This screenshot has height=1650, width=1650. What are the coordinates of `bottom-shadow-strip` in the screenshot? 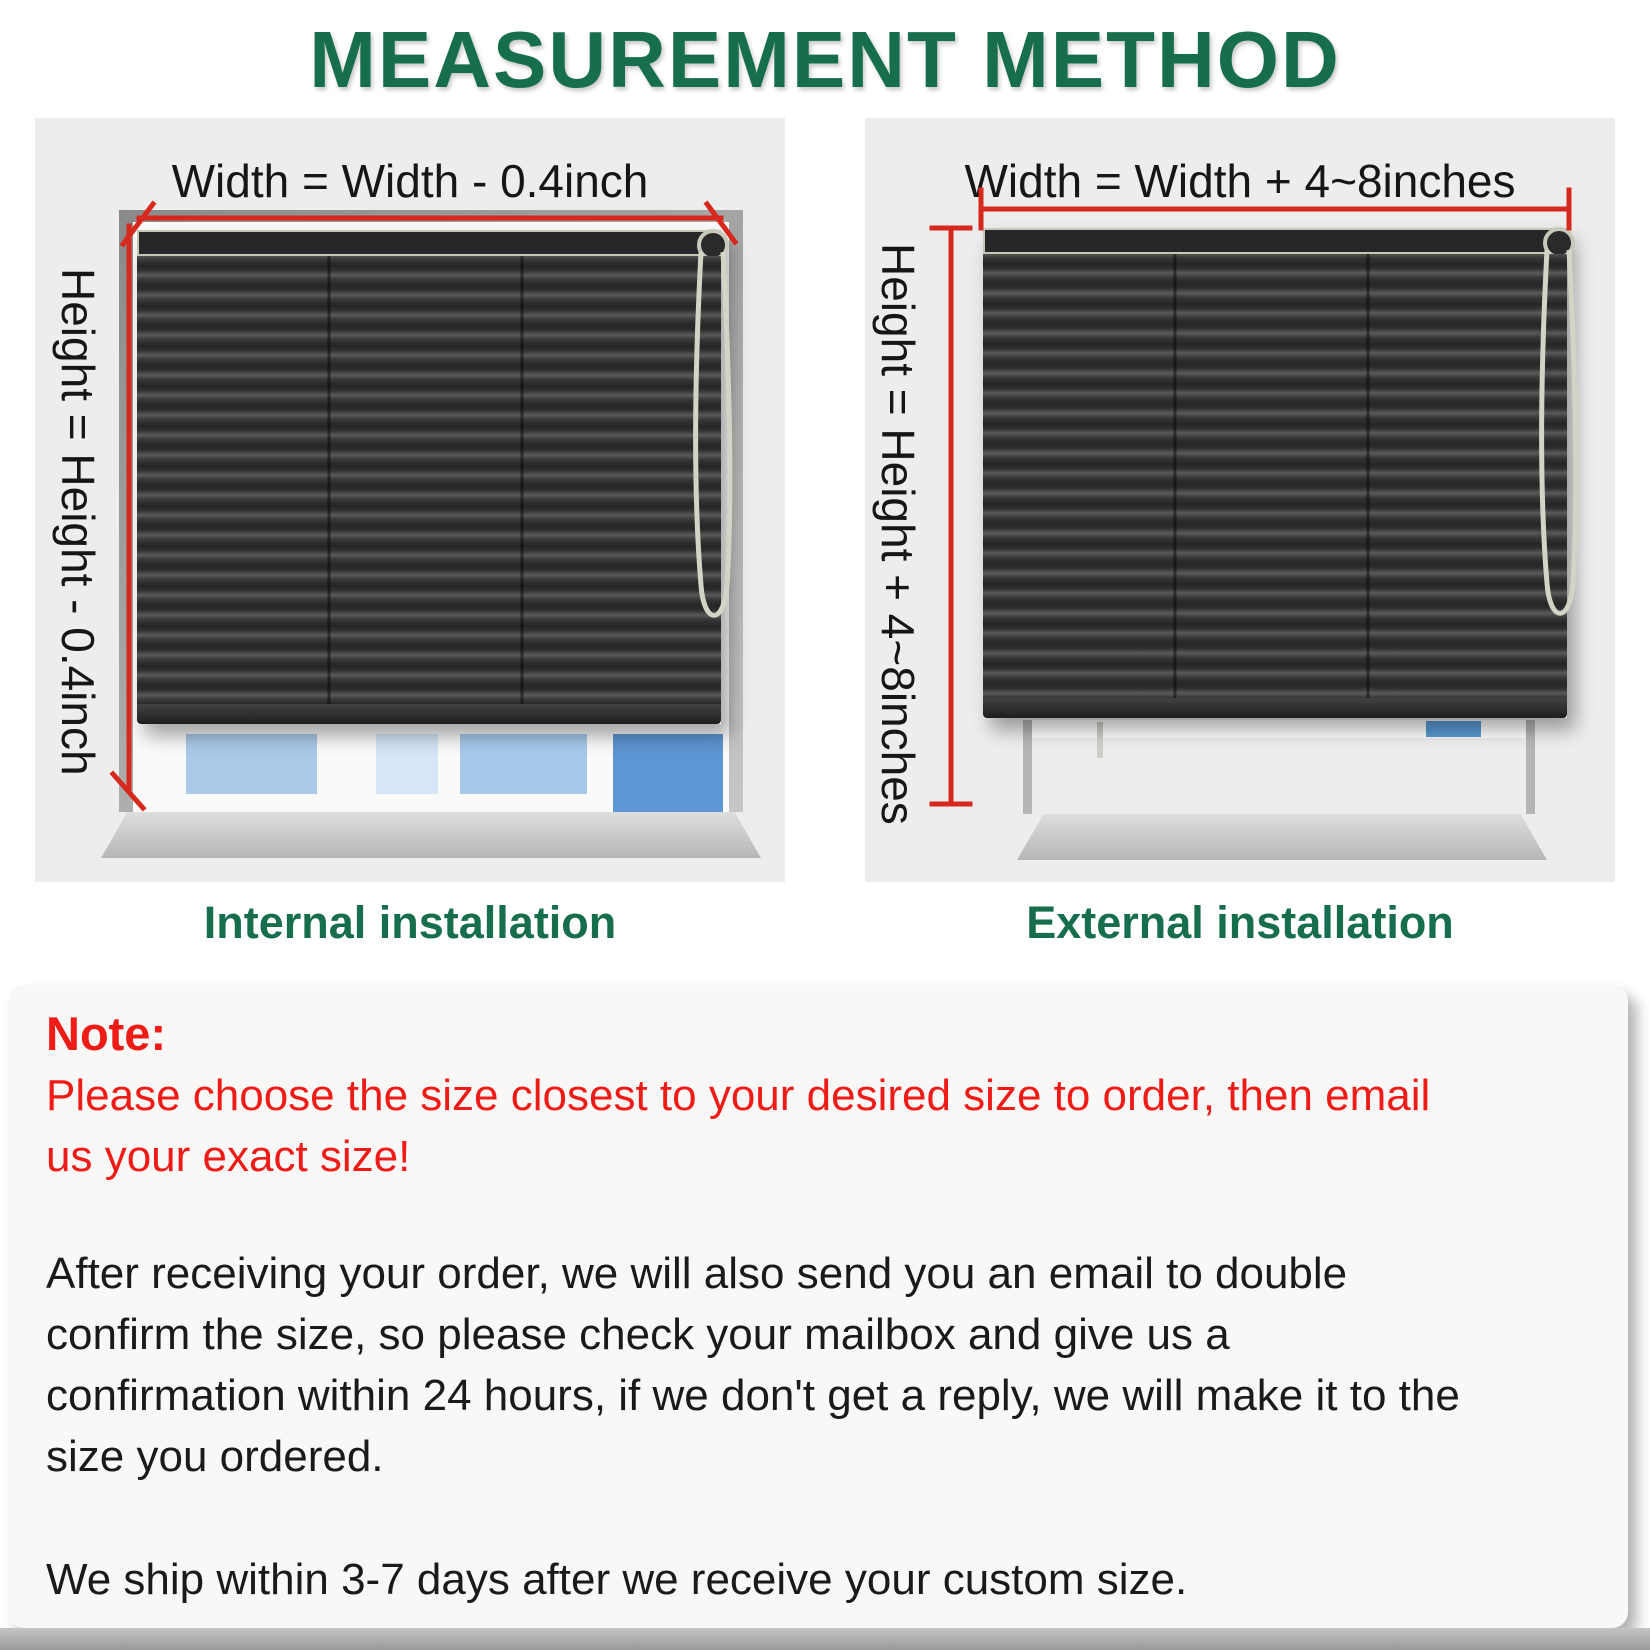 It's located at (825, 1639).